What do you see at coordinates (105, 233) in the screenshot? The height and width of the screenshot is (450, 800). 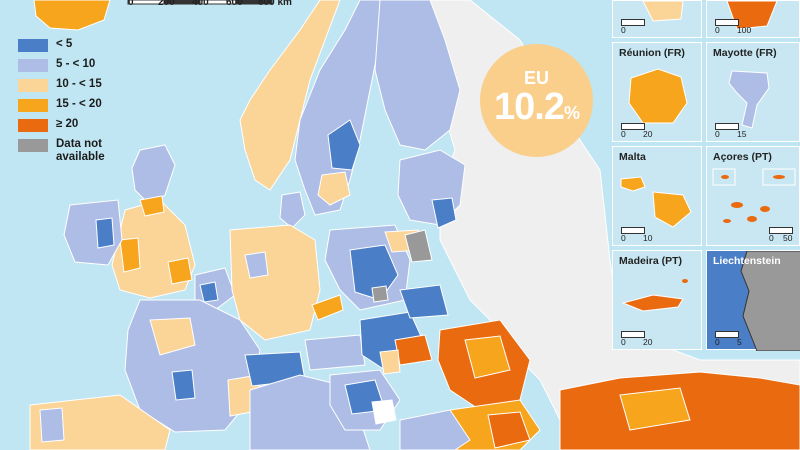 I see `ireland-blue` at bounding box center [105, 233].